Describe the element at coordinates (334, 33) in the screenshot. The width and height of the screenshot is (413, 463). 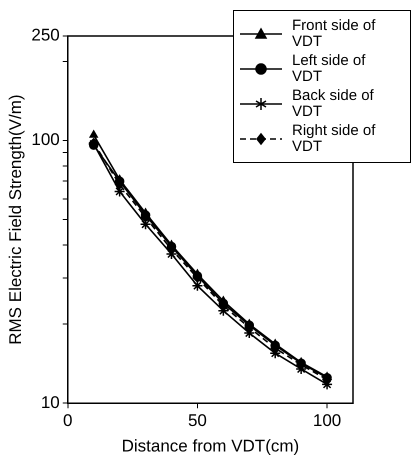
I see `legend-label: Front side of VDT` at that location.